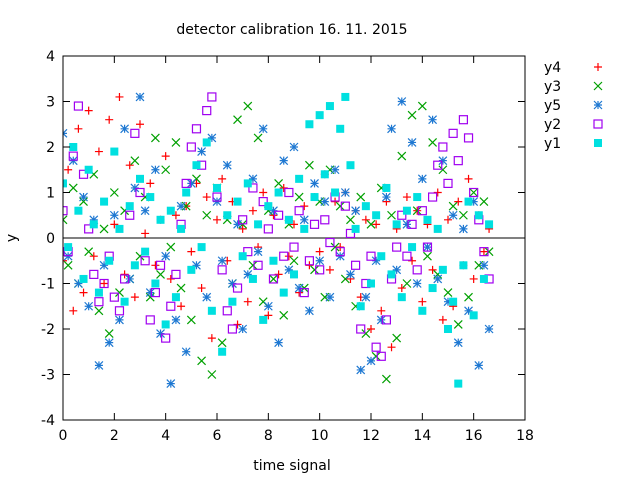 The image size is (640, 480). What do you see at coordinates (114, 436) in the screenshot?
I see `x-tick-label: 2` at bounding box center [114, 436].